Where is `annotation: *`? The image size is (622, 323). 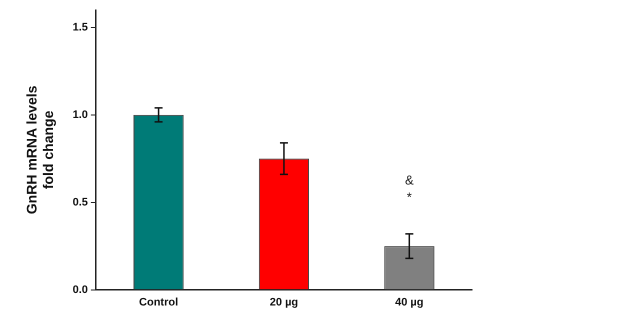 annotation: * is located at coordinates (409, 197).